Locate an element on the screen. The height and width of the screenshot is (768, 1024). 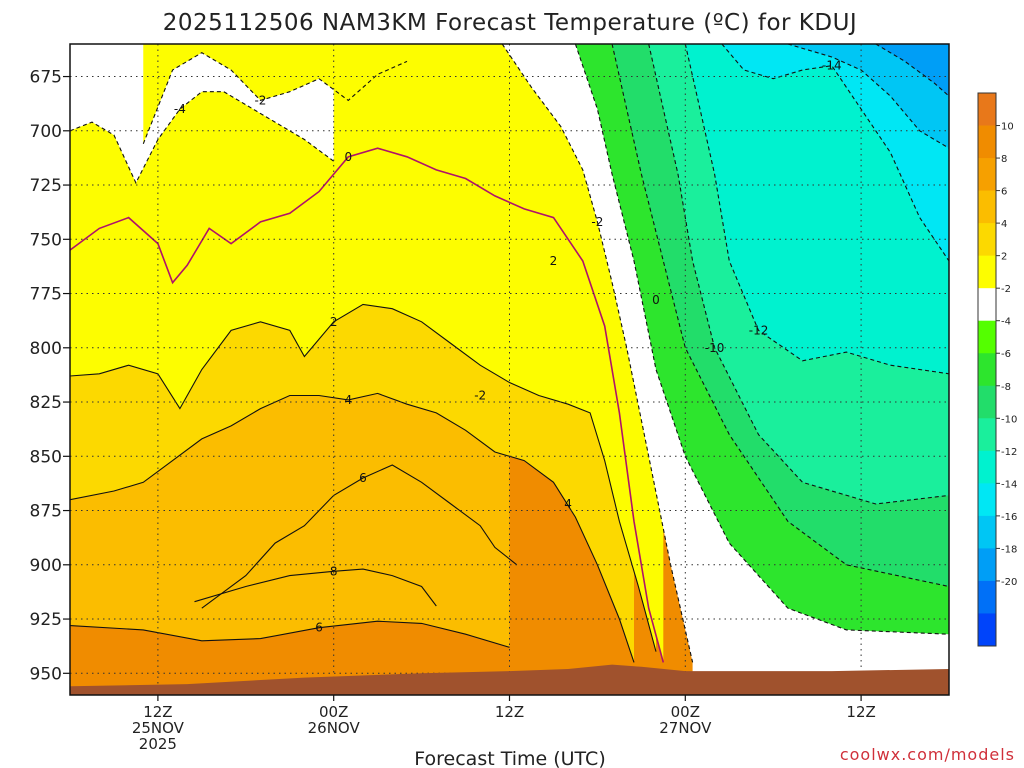
y-tick-label: 925 is located at coordinates (46, 620).